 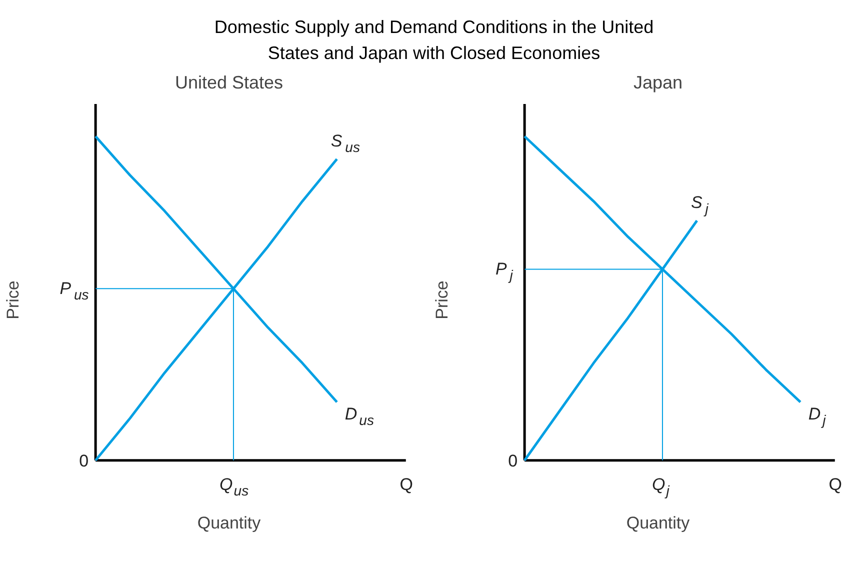 What do you see at coordinates (229, 82) in the screenshot?
I see `chart-subtitle: United States` at bounding box center [229, 82].